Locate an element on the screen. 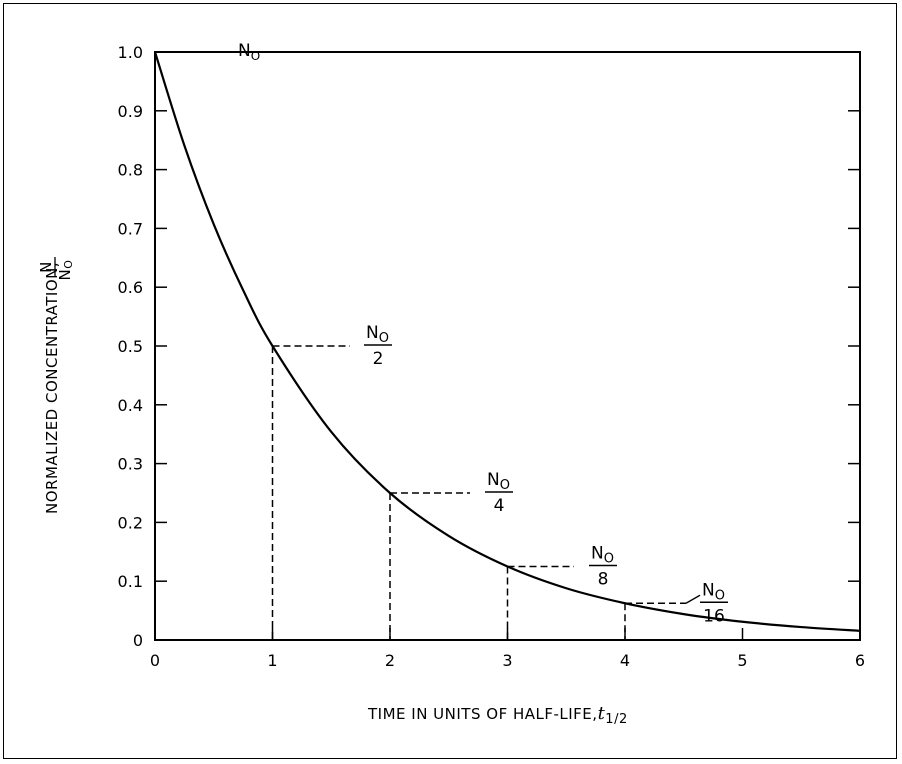  y-axis-label: NORMALIZED CONCENTRATION, N NO is located at coordinates (56, 385).